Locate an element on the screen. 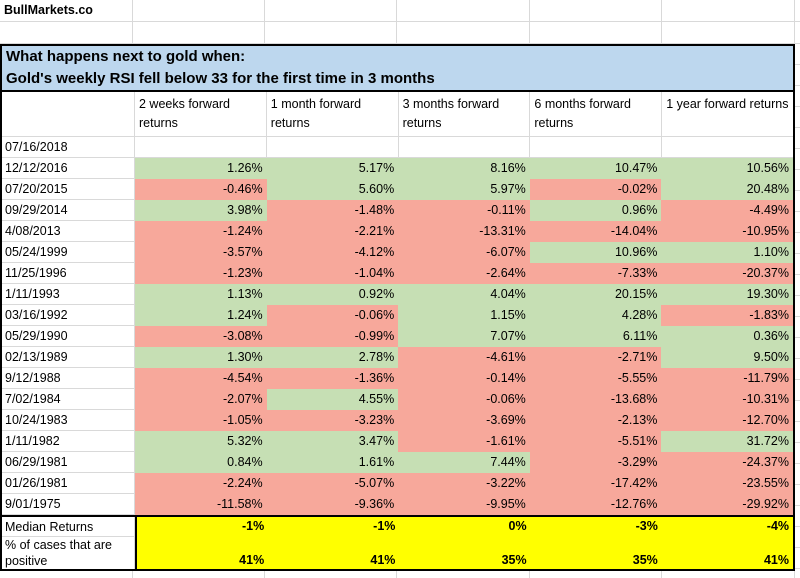 Image resolution: width=800 pixels, height=578 pixels. value-cell: 31.72% is located at coordinates (727, 441).